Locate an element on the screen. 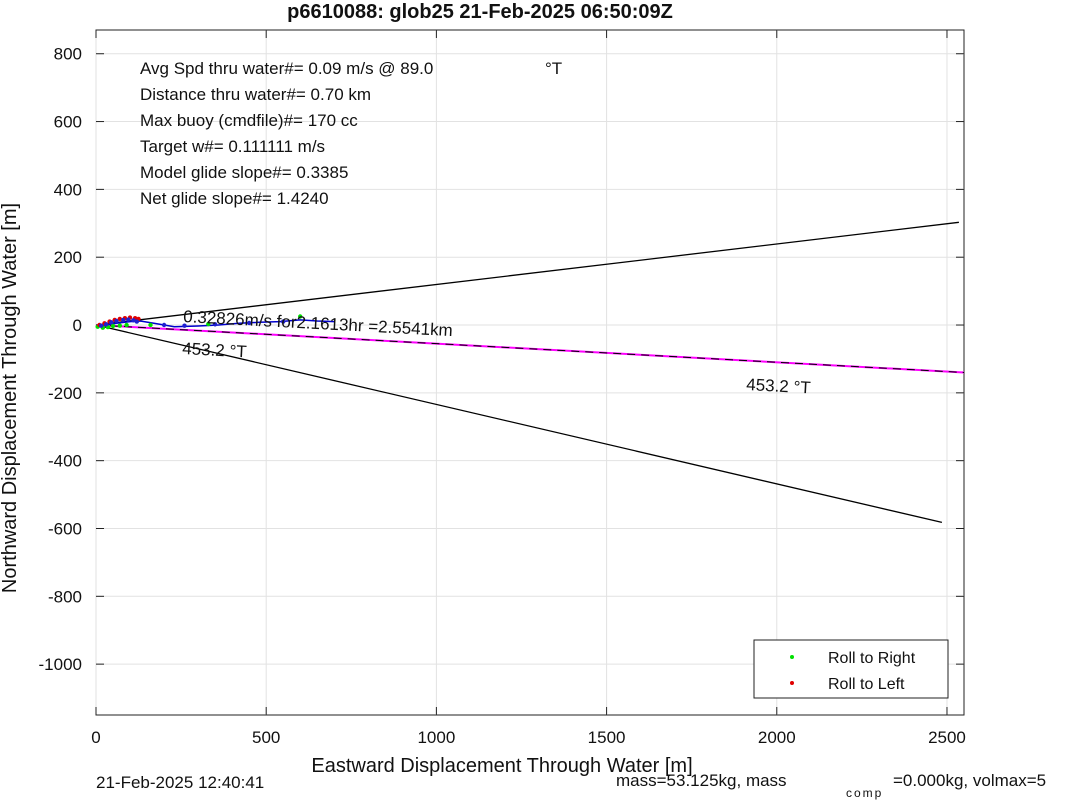  y-tick-label: 200 is located at coordinates (68, 257).